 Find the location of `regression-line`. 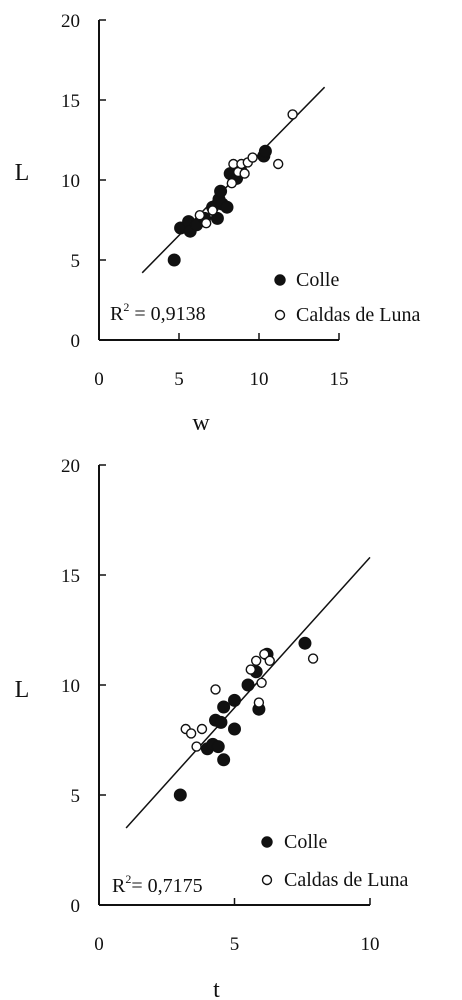

regression-line is located at coordinates (248, 692).